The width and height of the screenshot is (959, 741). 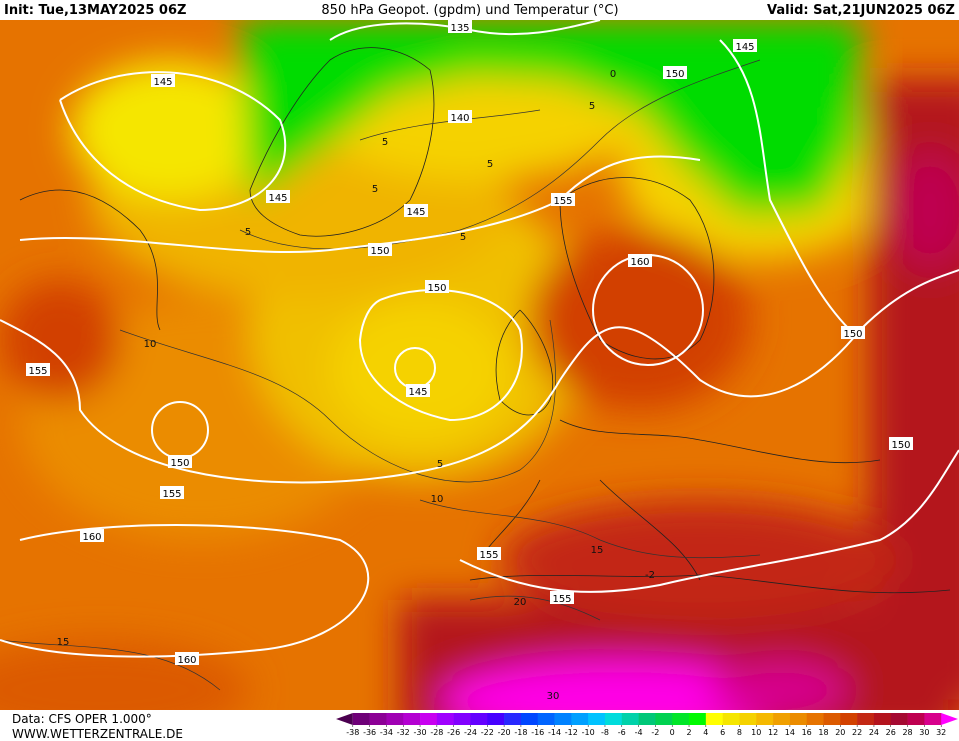 What do you see at coordinates (790, 732) in the screenshot?
I see `legend-label: 14` at bounding box center [790, 732].